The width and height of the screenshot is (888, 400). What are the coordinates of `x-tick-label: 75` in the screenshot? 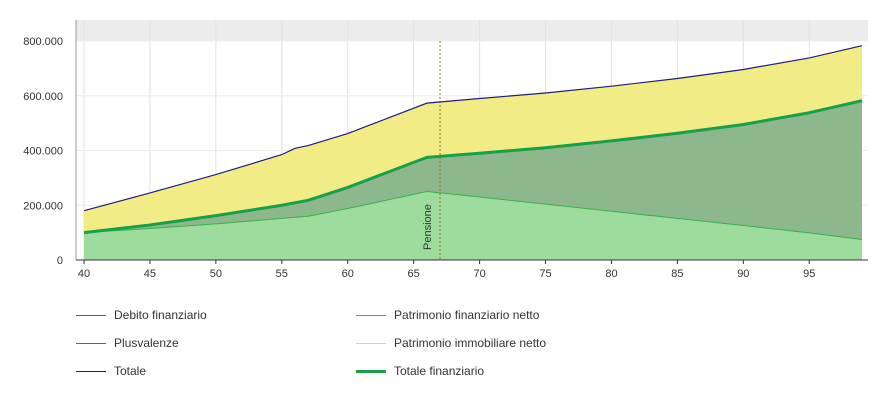 It's located at (545, 274).